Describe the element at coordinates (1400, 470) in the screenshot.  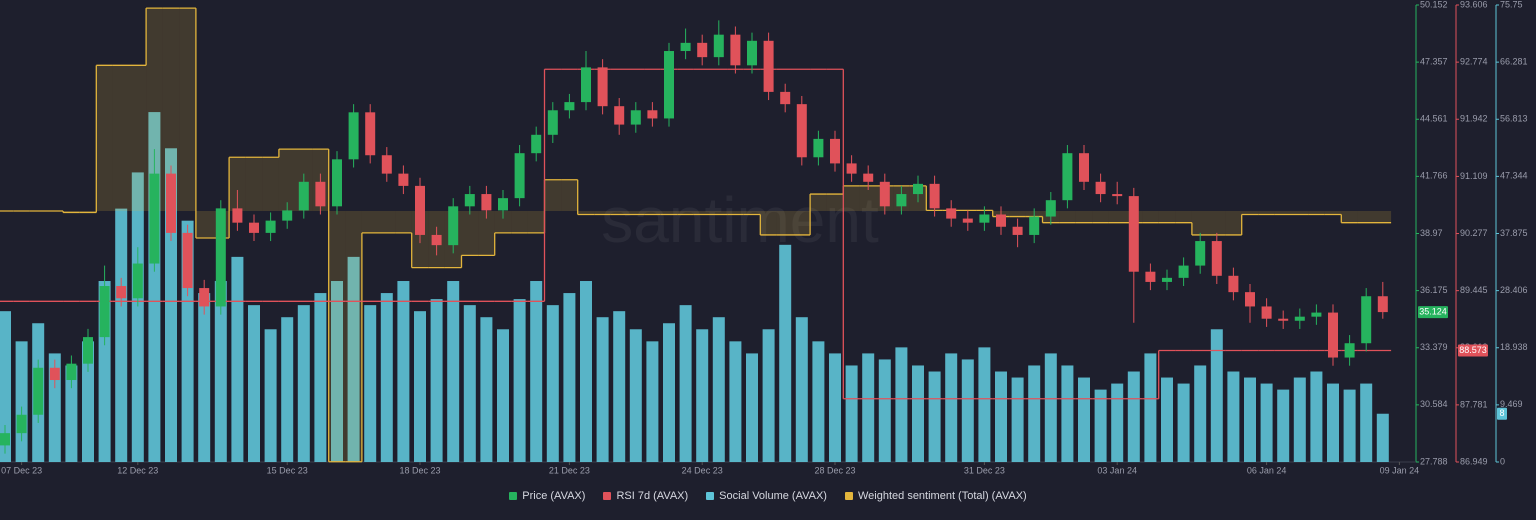
I see `x-tick-label: 09 Jan 24` at that location.